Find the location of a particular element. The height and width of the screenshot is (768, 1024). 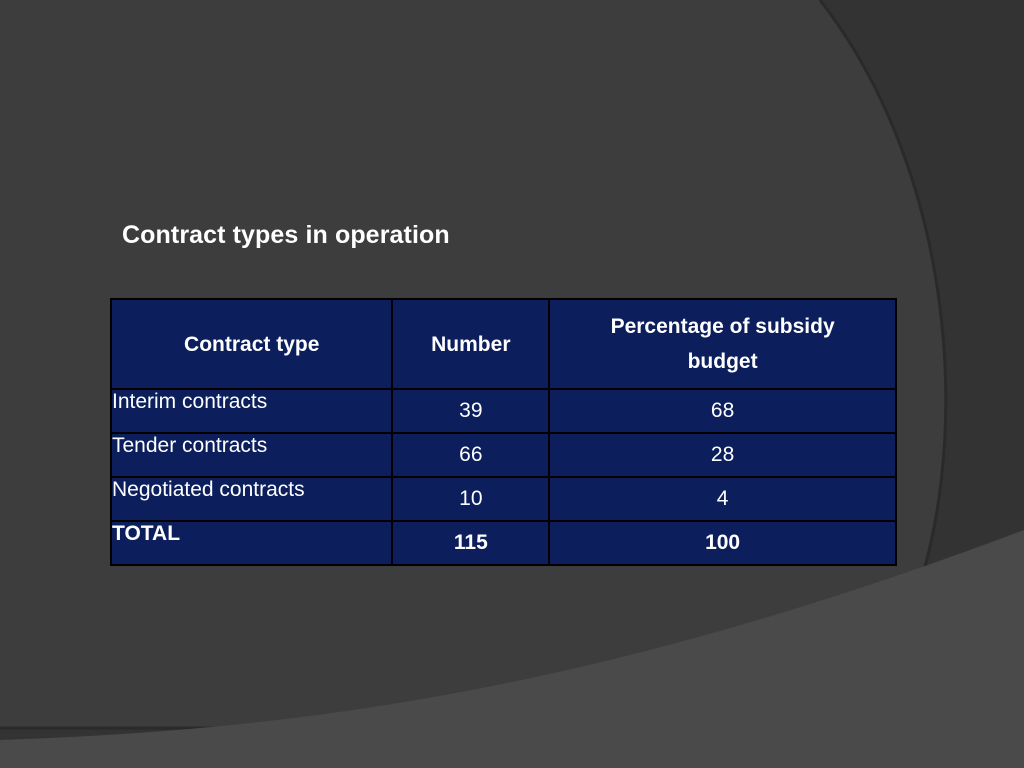

row-number: 66 is located at coordinates (471, 455).